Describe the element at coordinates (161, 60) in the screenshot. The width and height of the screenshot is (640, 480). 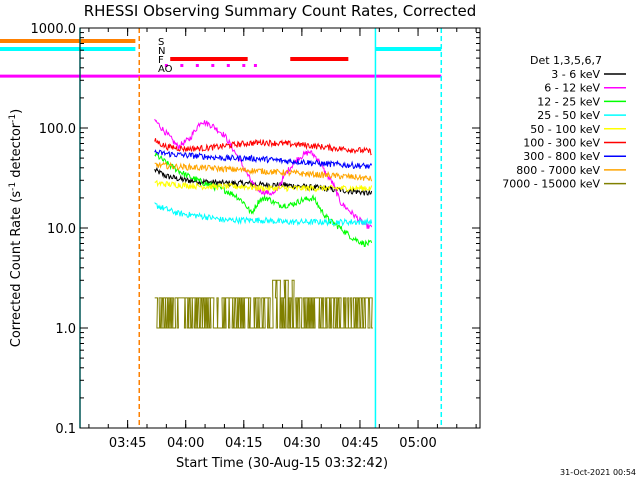
I see `flag-label: F` at that location.